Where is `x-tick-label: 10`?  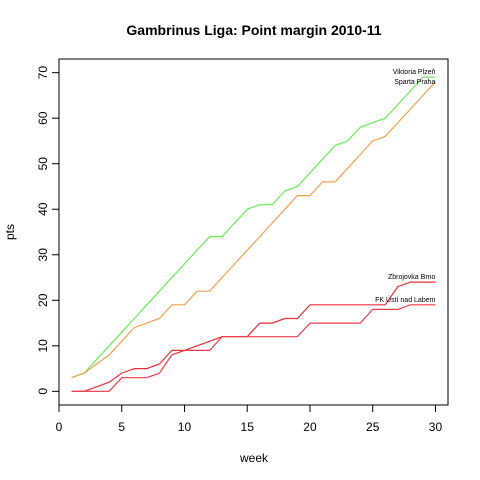 x-tick-label: 10 is located at coordinates (185, 427).